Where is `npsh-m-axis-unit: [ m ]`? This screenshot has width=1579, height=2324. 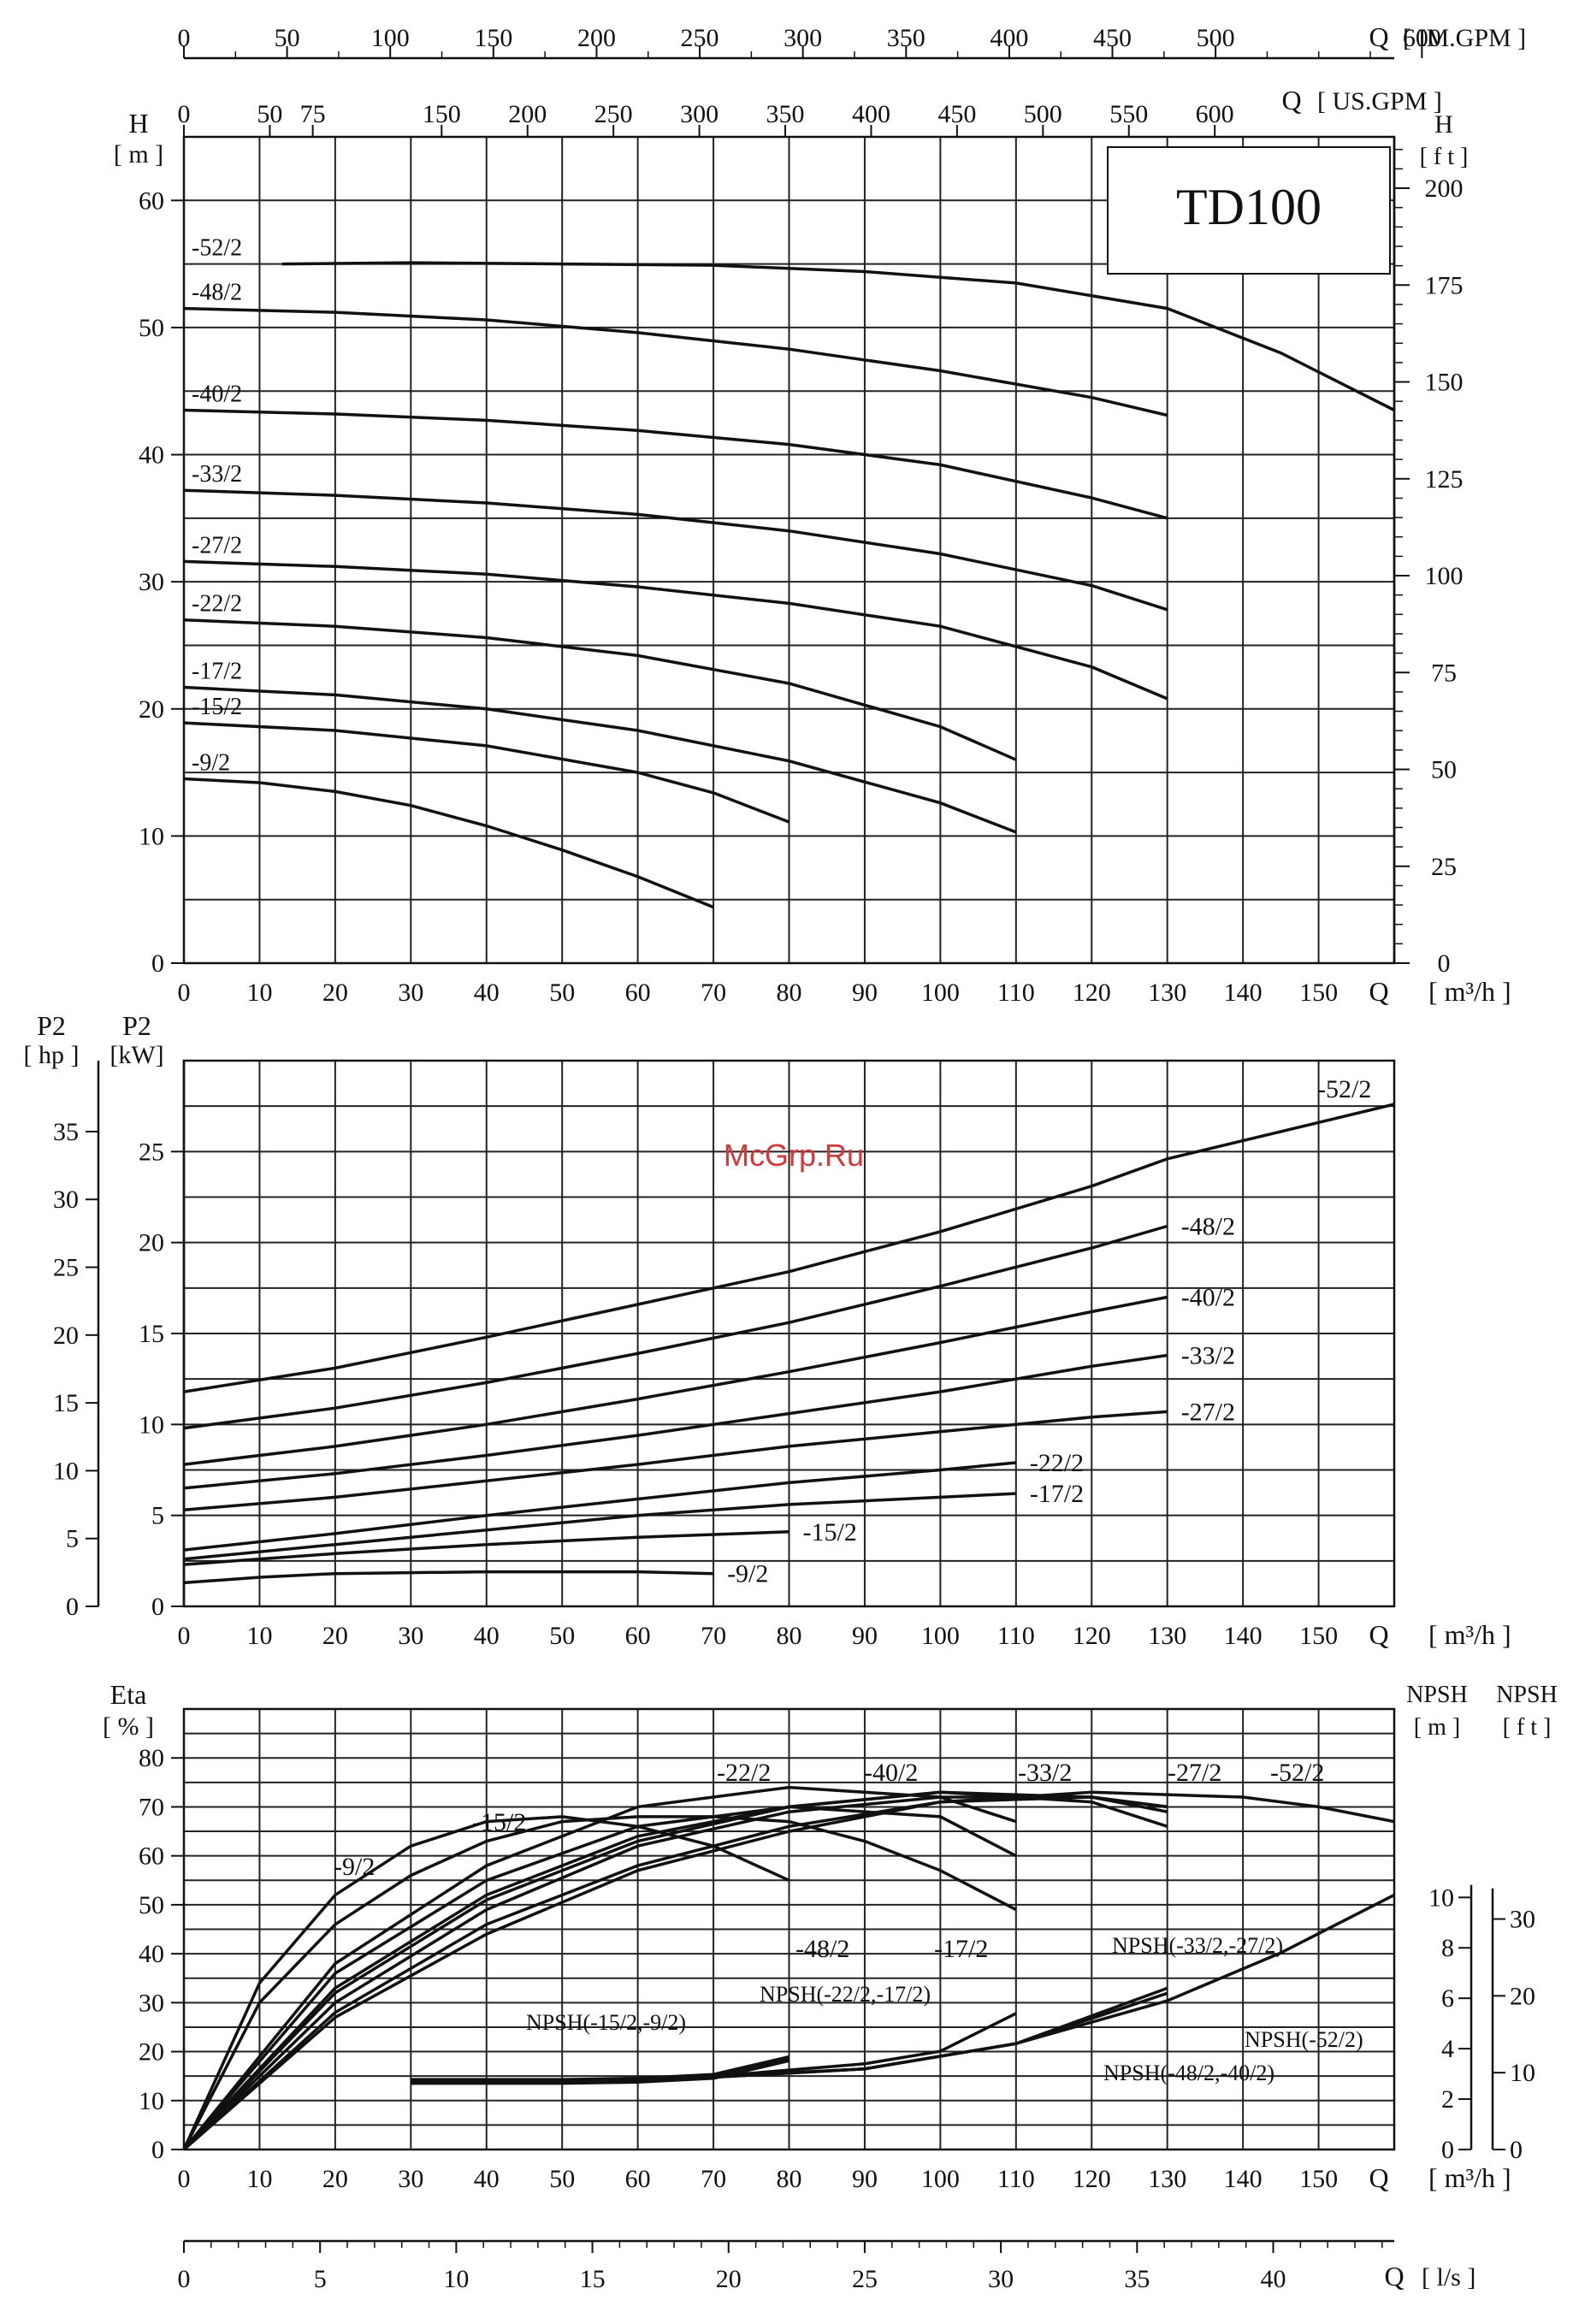
npsh-m-axis-unit: [ m ] is located at coordinates (1437, 1728).